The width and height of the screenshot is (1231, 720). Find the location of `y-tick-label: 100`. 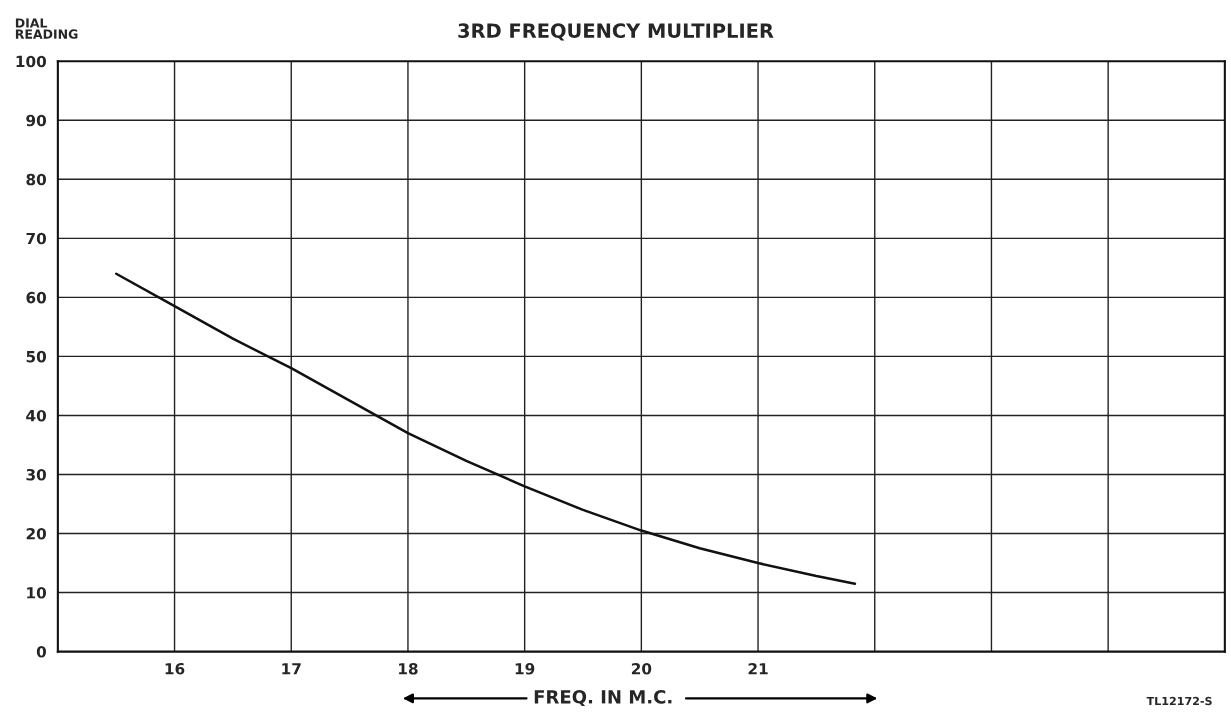

y-tick-label: 100 is located at coordinates (31, 61).